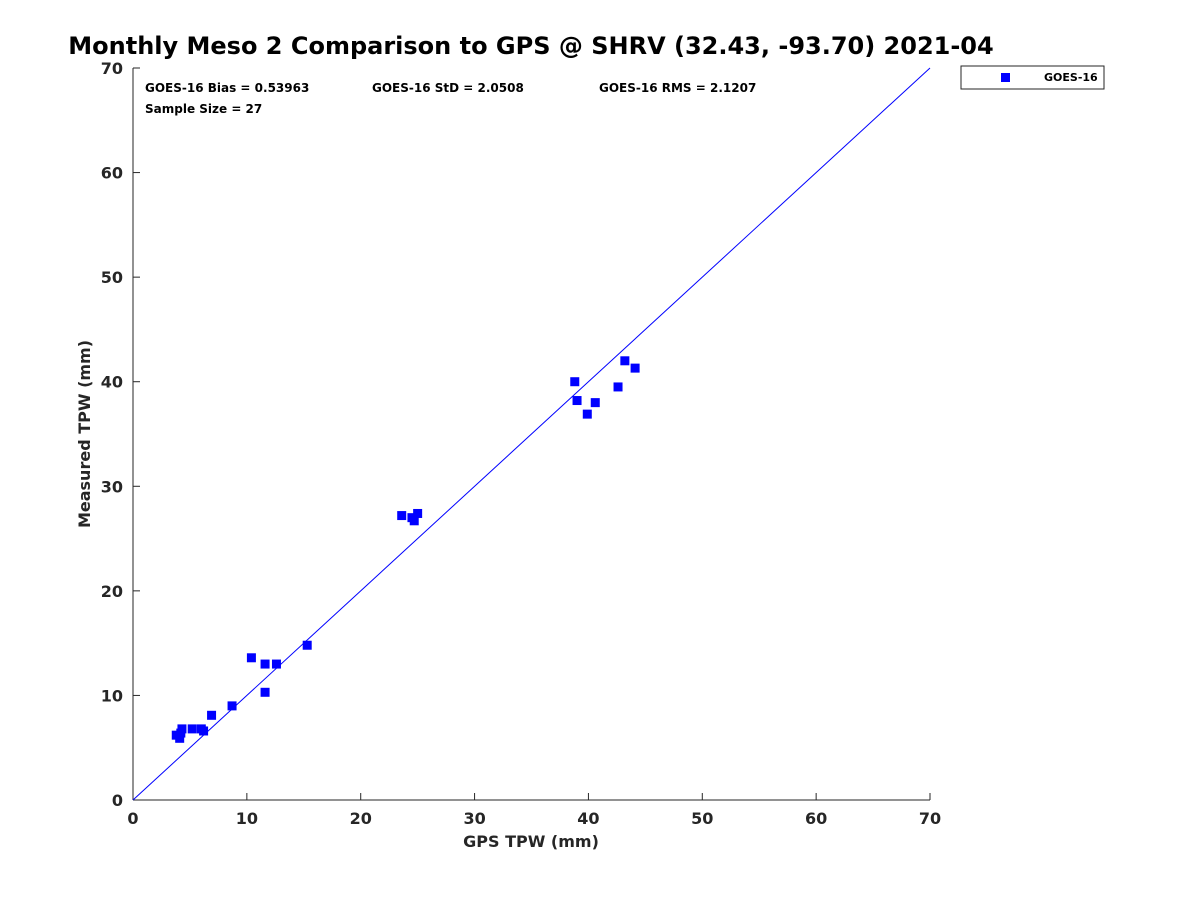  I want to click on rms-annotation: GOES-16 RMS = 2.1207, so click(677, 88).